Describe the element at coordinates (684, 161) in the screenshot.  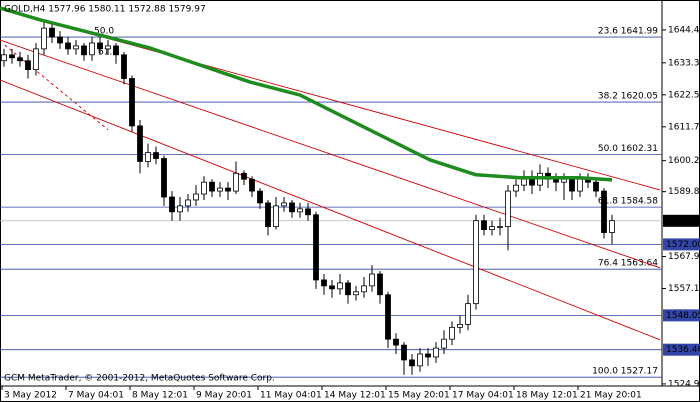
I see `y-tick-label: 1600.25` at that location.